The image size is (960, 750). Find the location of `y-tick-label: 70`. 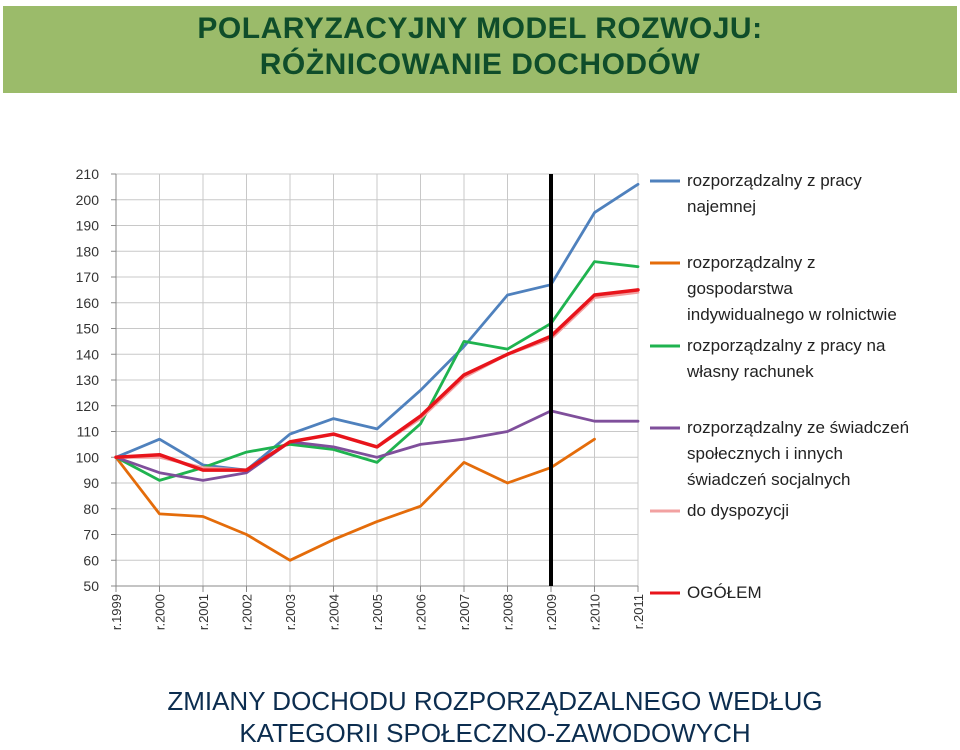

y-tick-label: 70 is located at coordinates (91, 535).